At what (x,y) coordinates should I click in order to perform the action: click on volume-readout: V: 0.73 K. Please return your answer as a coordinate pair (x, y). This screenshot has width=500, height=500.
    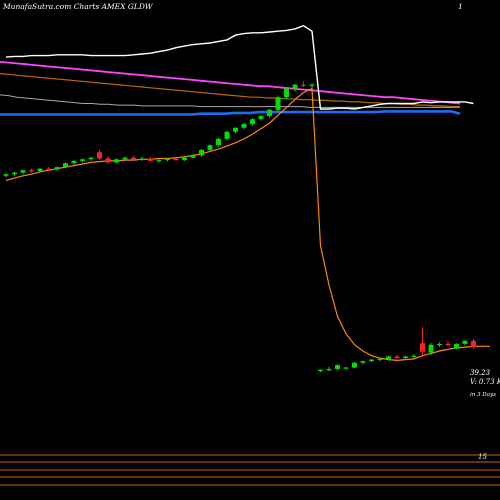
    Looking at the image, I should click on (485, 382).